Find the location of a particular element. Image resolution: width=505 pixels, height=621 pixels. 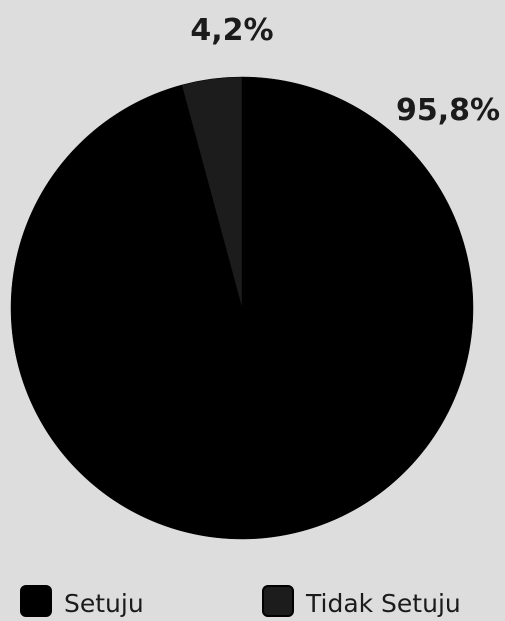

legend-item-tidak-setuju: Tidak Setuju is located at coordinates (361, 601).